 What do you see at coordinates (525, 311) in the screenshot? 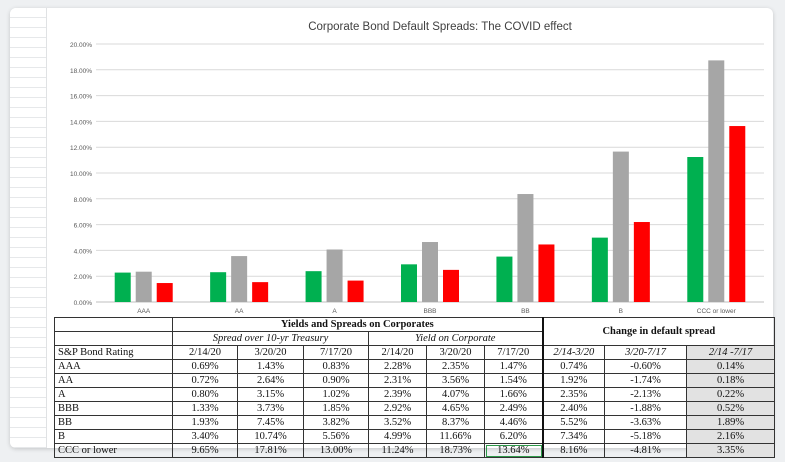
I see `x-category-label: BB` at bounding box center [525, 311].